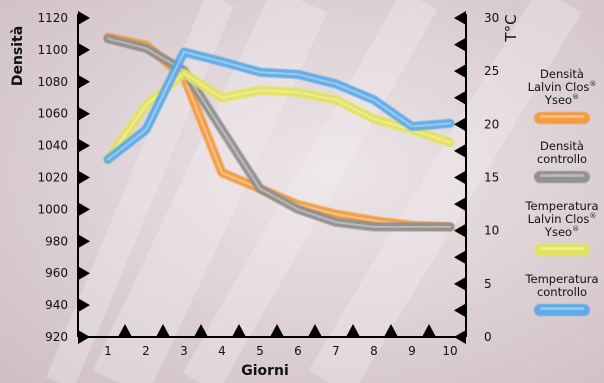  What do you see at coordinates (52, 209) in the screenshot?
I see `y-left-tick-label: 1000` at bounding box center [52, 209].